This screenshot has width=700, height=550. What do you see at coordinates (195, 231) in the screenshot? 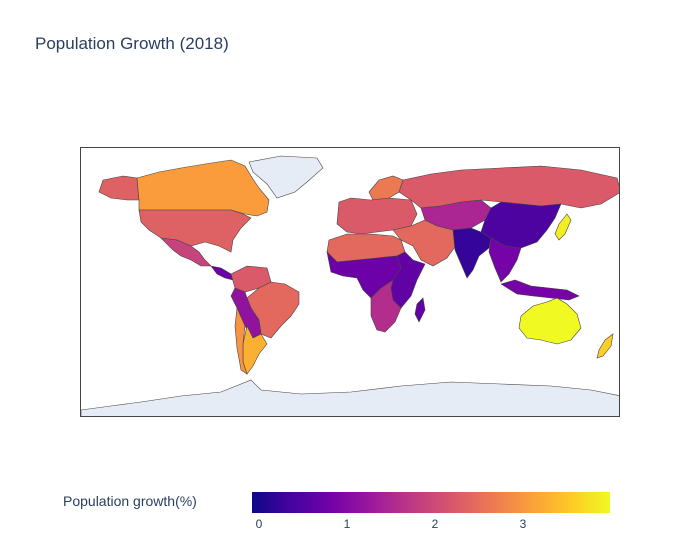
I see `region-united-states` at bounding box center [195, 231].